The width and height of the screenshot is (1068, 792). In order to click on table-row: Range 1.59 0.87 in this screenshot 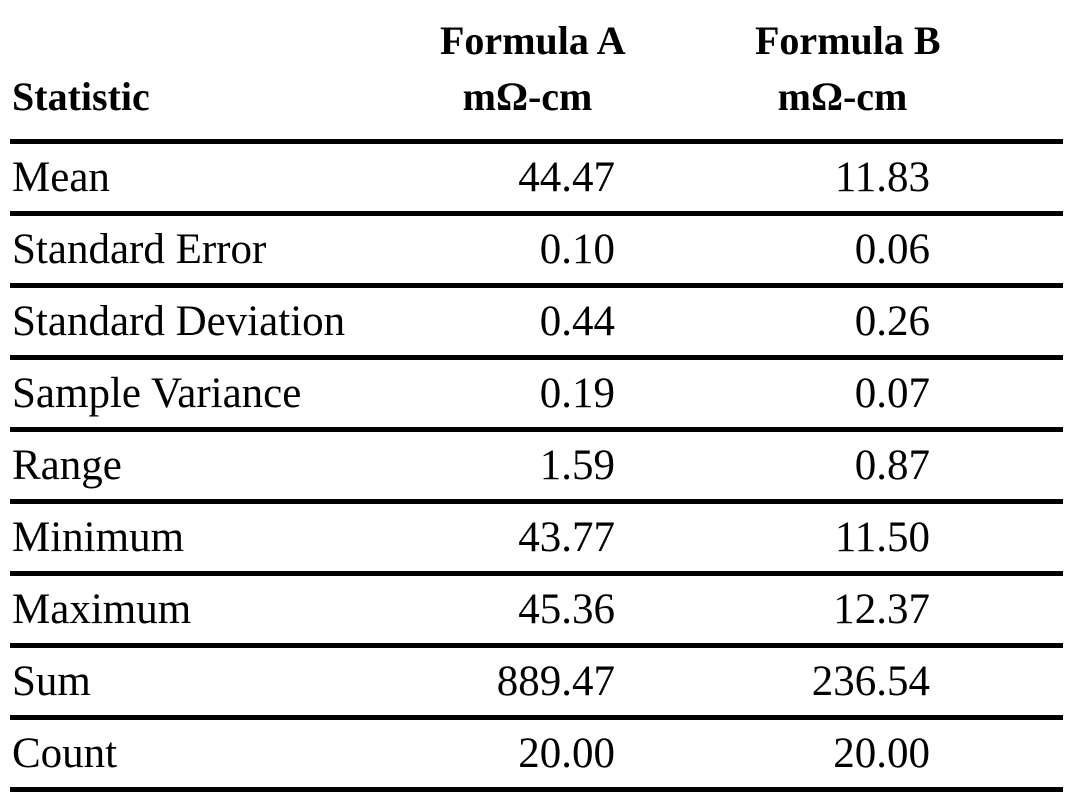, I will do `click(536, 466)`.